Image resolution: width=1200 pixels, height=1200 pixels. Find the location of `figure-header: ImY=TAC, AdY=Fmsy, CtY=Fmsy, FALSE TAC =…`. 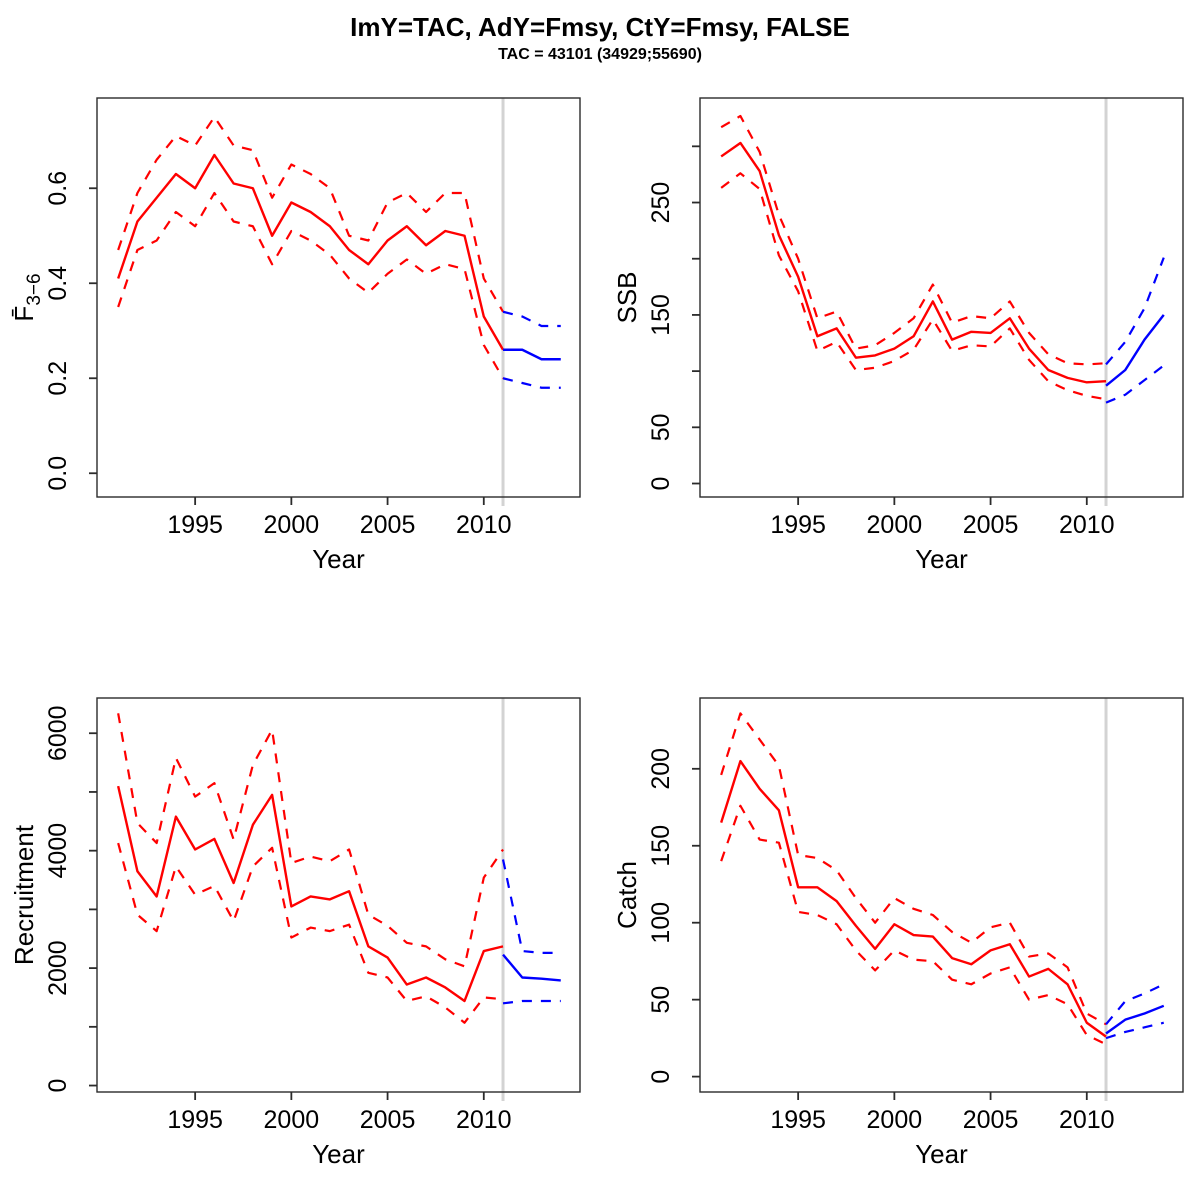

figure-header: ImY=TAC, AdY=Fmsy, CtY=Fmsy, FALSE TAC =… is located at coordinates (600, 32).